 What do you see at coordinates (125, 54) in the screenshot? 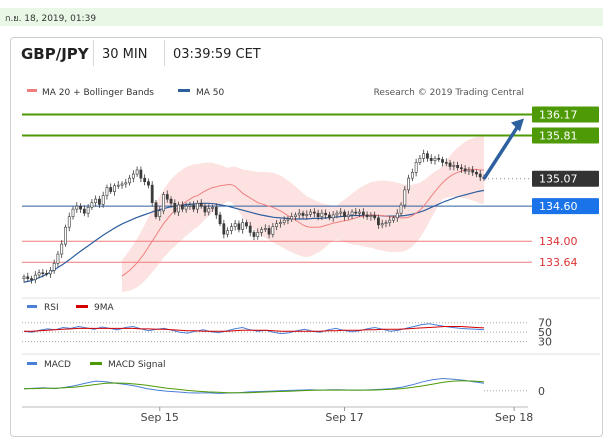
I see `interval-label: 30 MIN` at bounding box center [125, 54].